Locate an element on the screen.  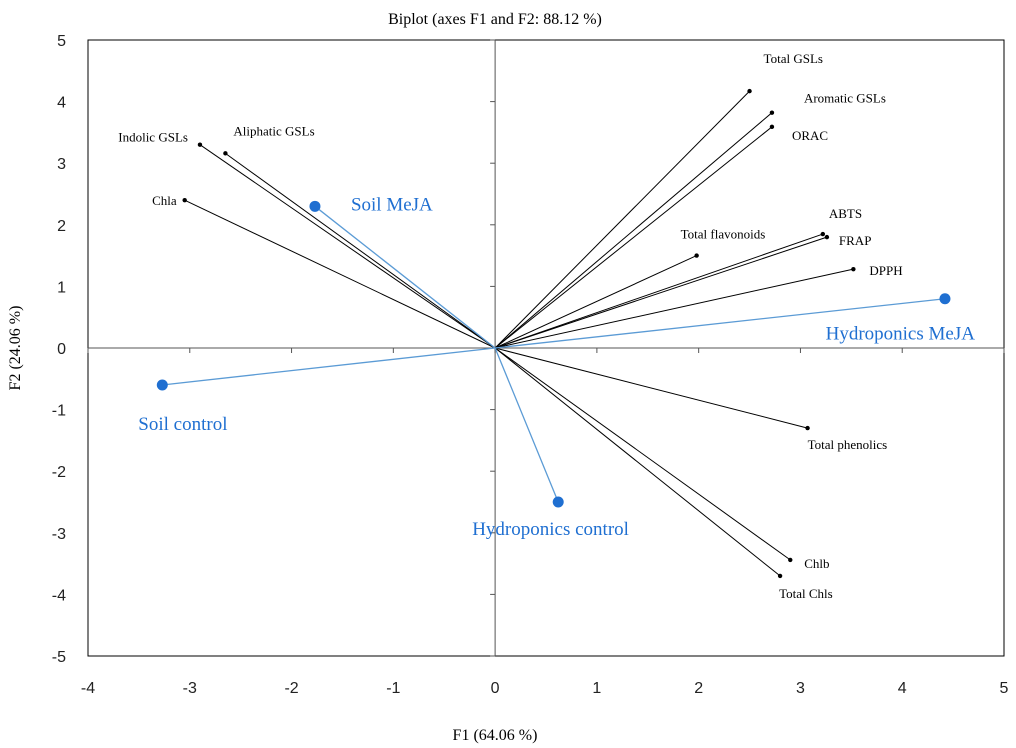
x-tick-label: -3 is located at coordinates (190, 688).